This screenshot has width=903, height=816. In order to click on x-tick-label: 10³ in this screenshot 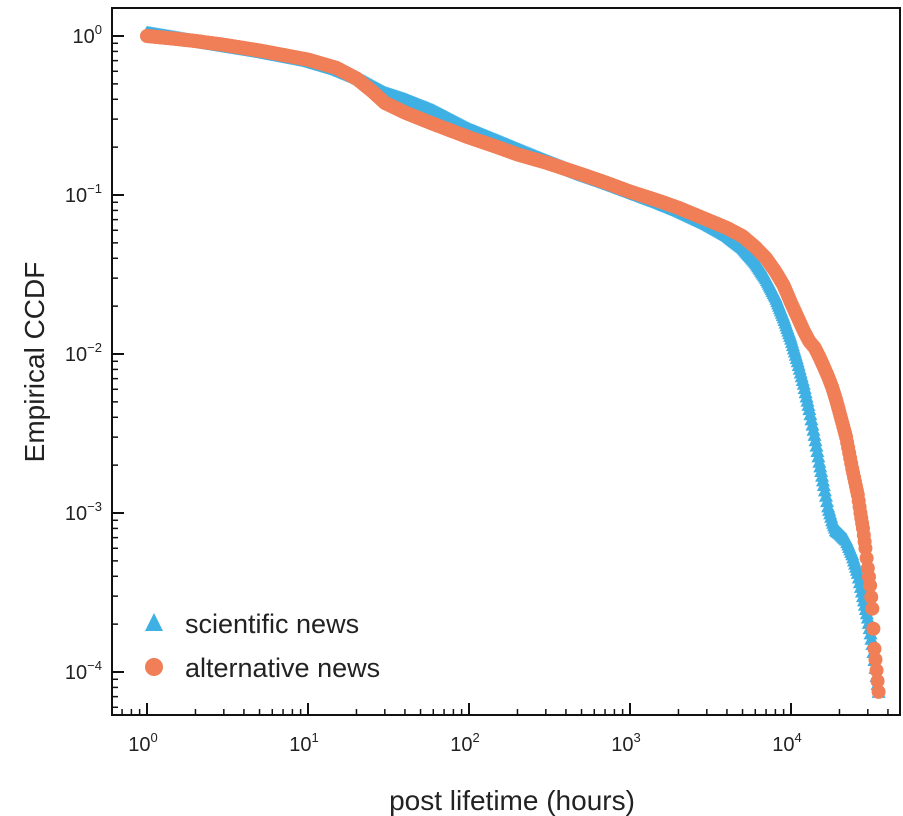, I will do `click(625, 743)`.